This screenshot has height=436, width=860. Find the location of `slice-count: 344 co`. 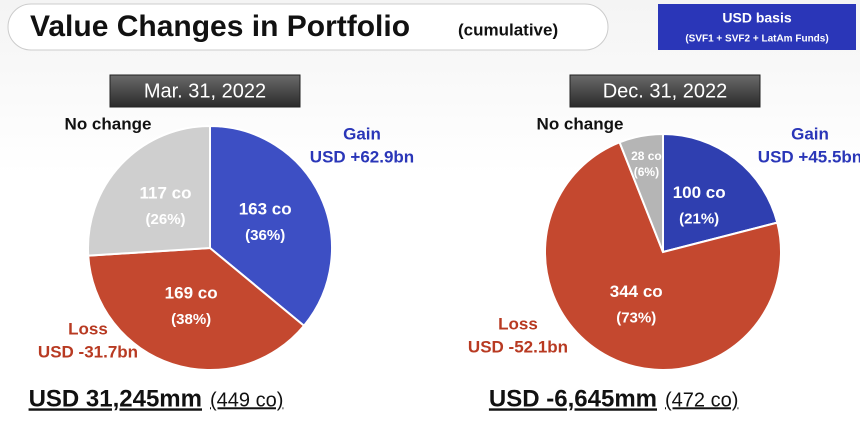

slice-count: 344 co is located at coordinates (636, 291).